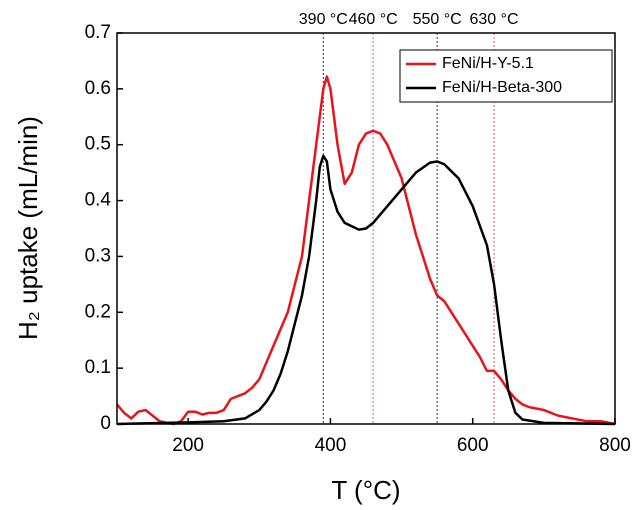 The height and width of the screenshot is (510, 635). I want to click on y-tick-label: 0.2, so click(98, 311).